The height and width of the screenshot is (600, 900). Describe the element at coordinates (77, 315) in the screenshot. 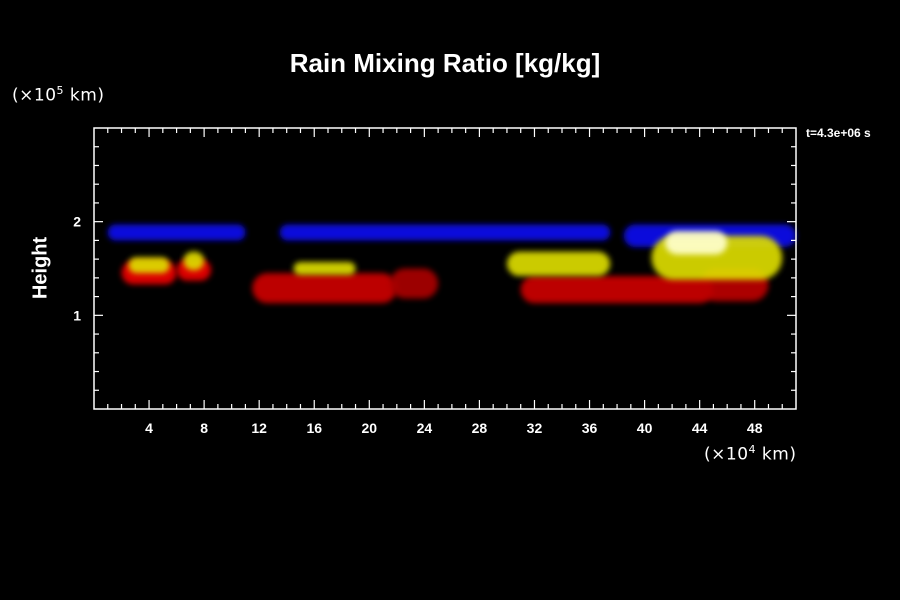

I see `y-tick-label: 1` at that location.